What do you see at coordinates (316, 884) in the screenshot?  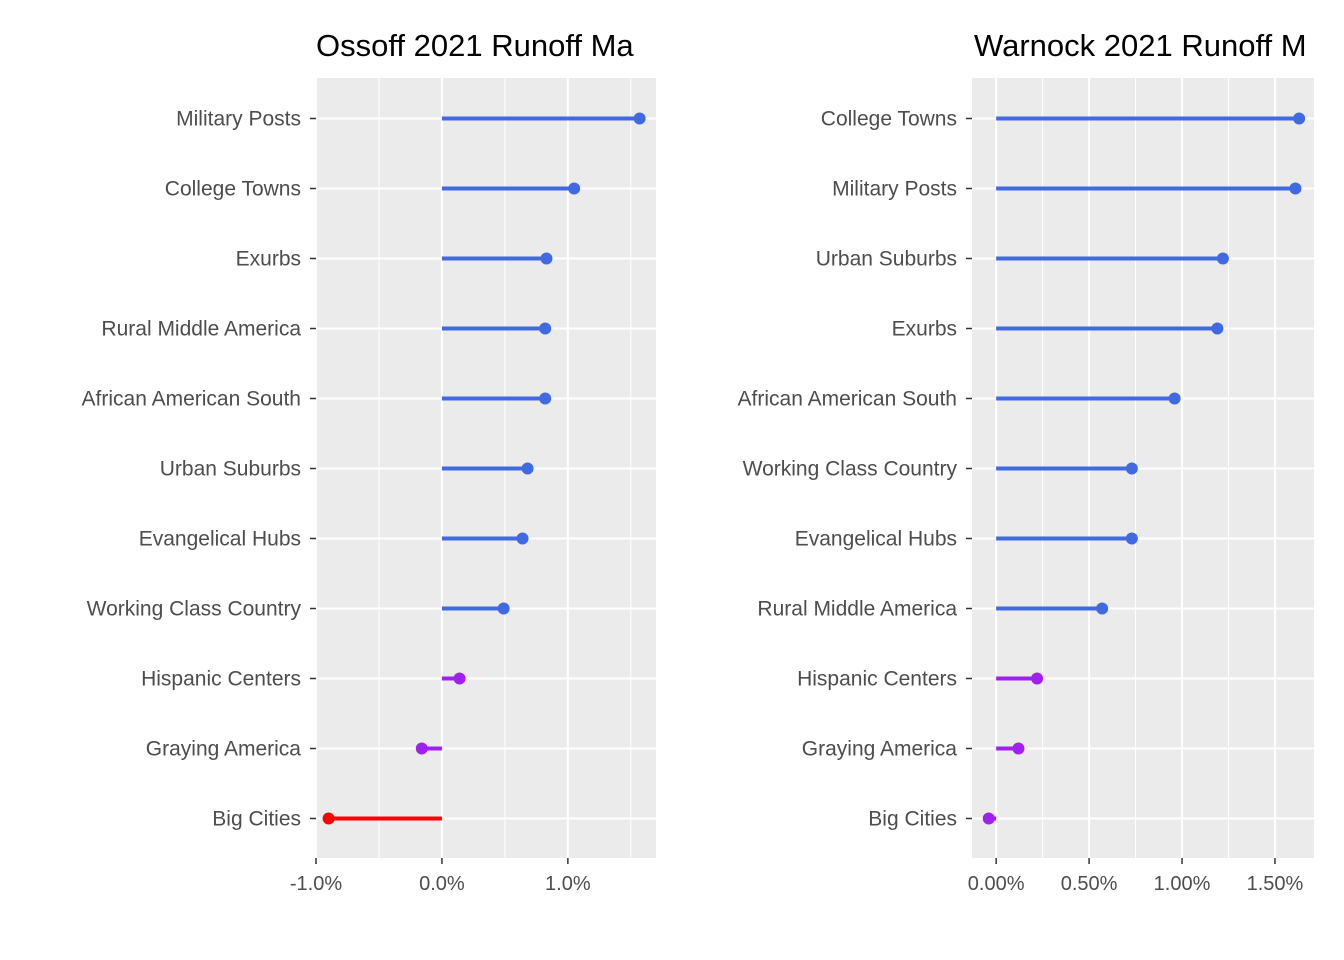 I see `ossoff-x-tick-label: -1.0%` at bounding box center [316, 884].